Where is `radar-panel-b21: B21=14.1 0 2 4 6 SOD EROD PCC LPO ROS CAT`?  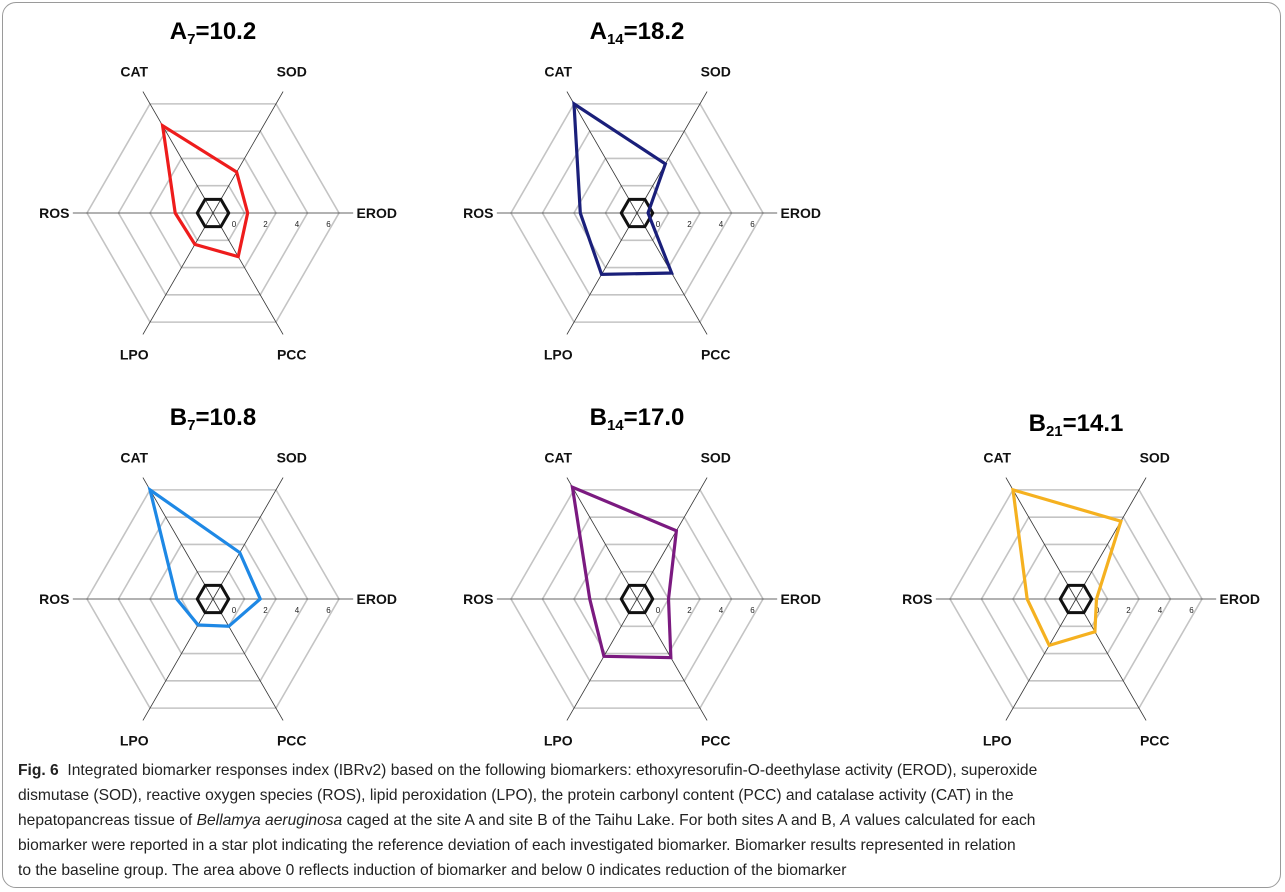
radar-panel-b21: B21=14.1 0 2 4 6 SOD EROD PCC LPO ROS CAT is located at coordinates (1075, 599).